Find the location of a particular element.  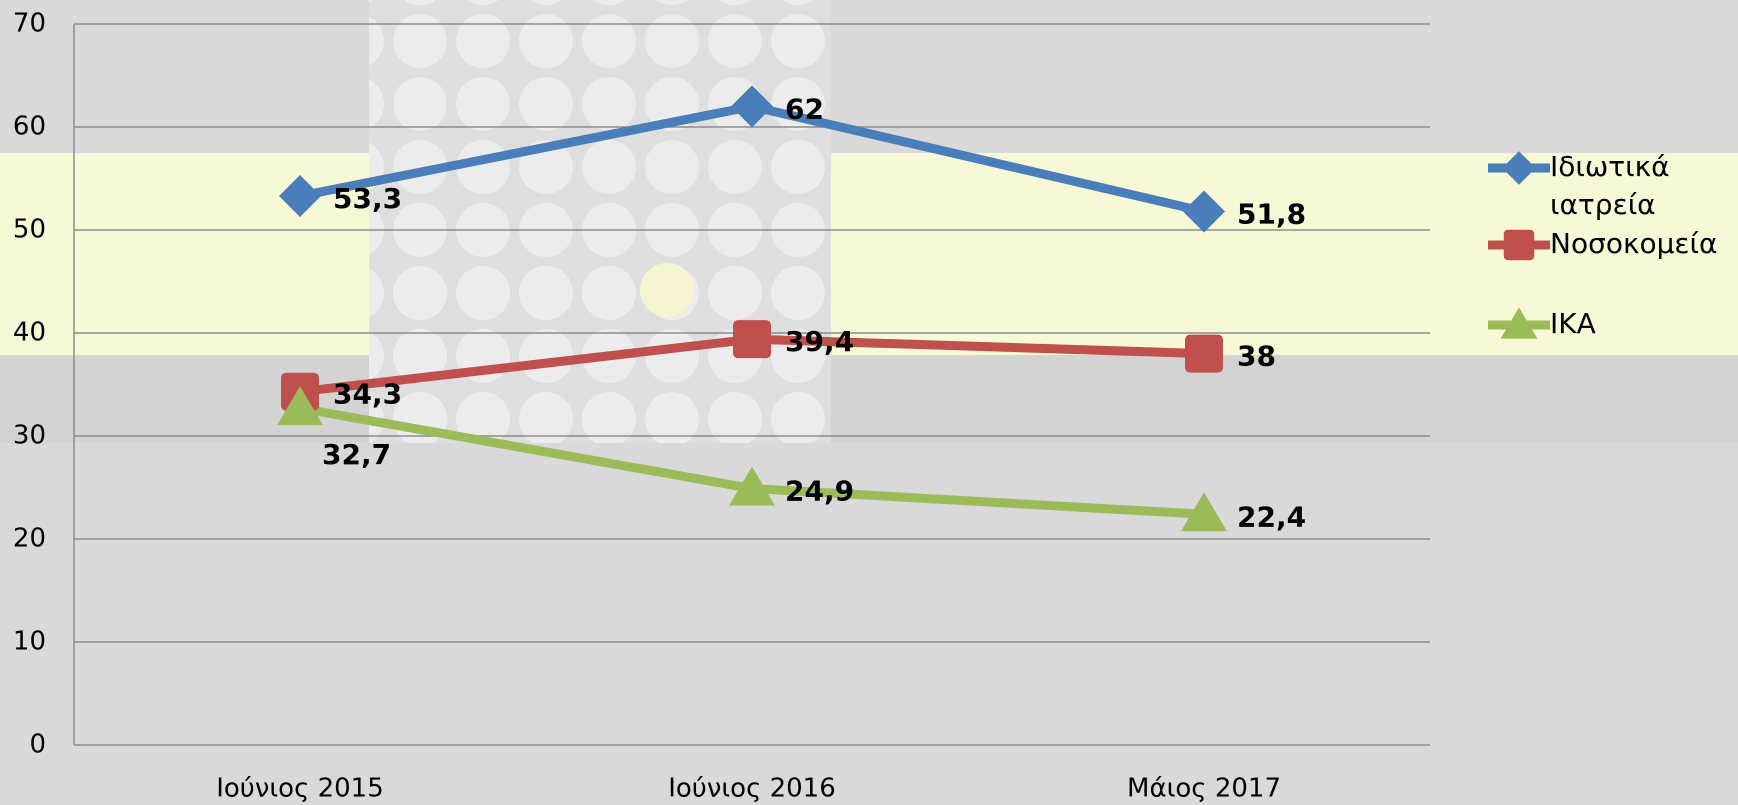

data-label: 34,3 is located at coordinates (367, 394).